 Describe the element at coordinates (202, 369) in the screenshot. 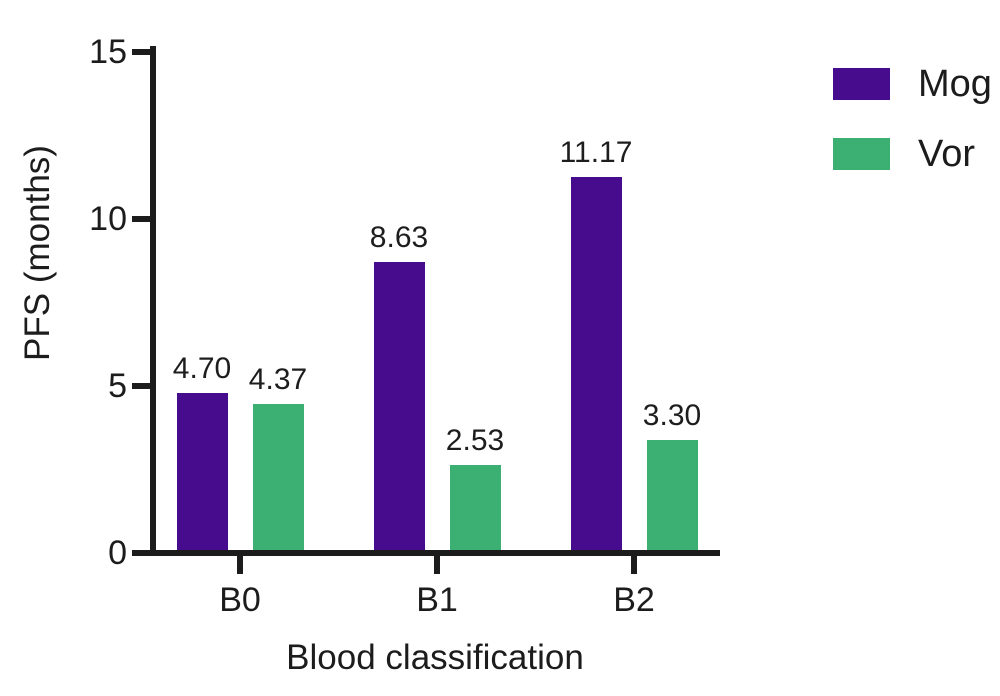

I see `bar-value-label: 4.70` at that location.